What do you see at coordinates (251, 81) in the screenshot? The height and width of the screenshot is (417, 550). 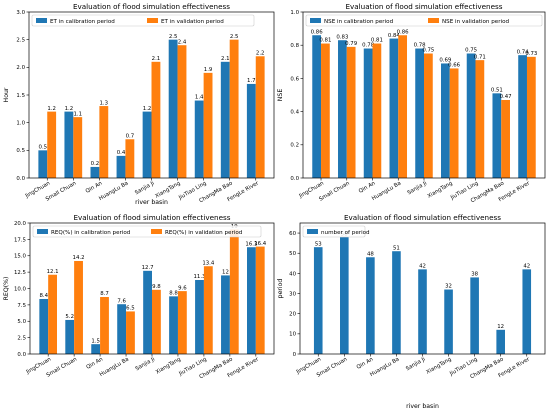 I see `data-label: 1.7` at bounding box center [251, 81].